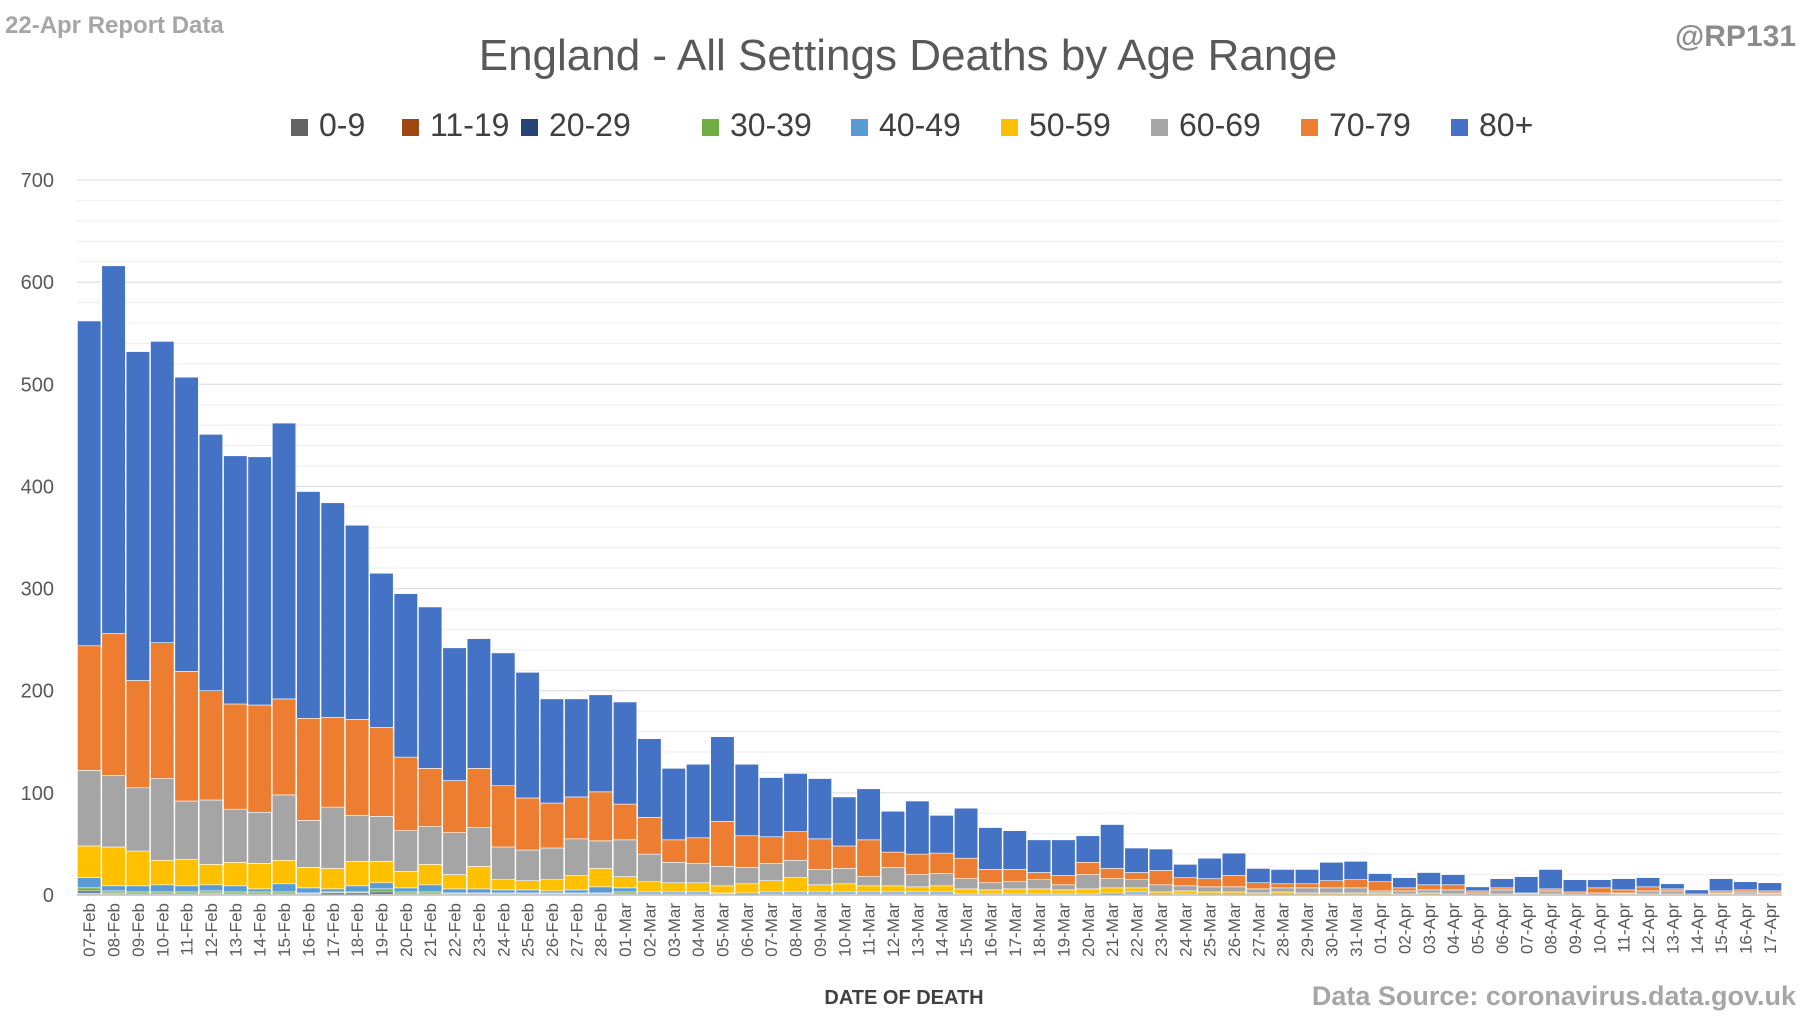 This screenshot has width=1816, height=1022. I want to click on x-tick-label: 05-Apr, so click(1478, 928).